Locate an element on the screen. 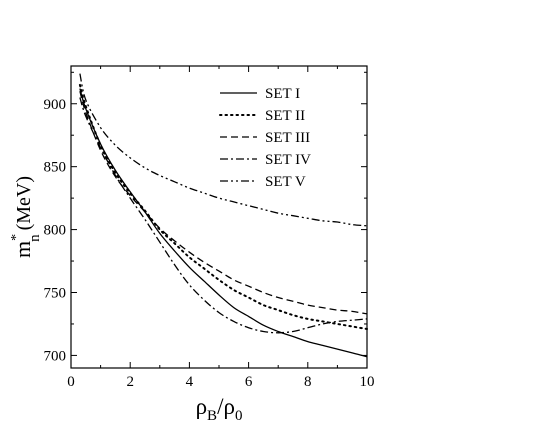  x-tick-label: 2 is located at coordinates (130, 382).